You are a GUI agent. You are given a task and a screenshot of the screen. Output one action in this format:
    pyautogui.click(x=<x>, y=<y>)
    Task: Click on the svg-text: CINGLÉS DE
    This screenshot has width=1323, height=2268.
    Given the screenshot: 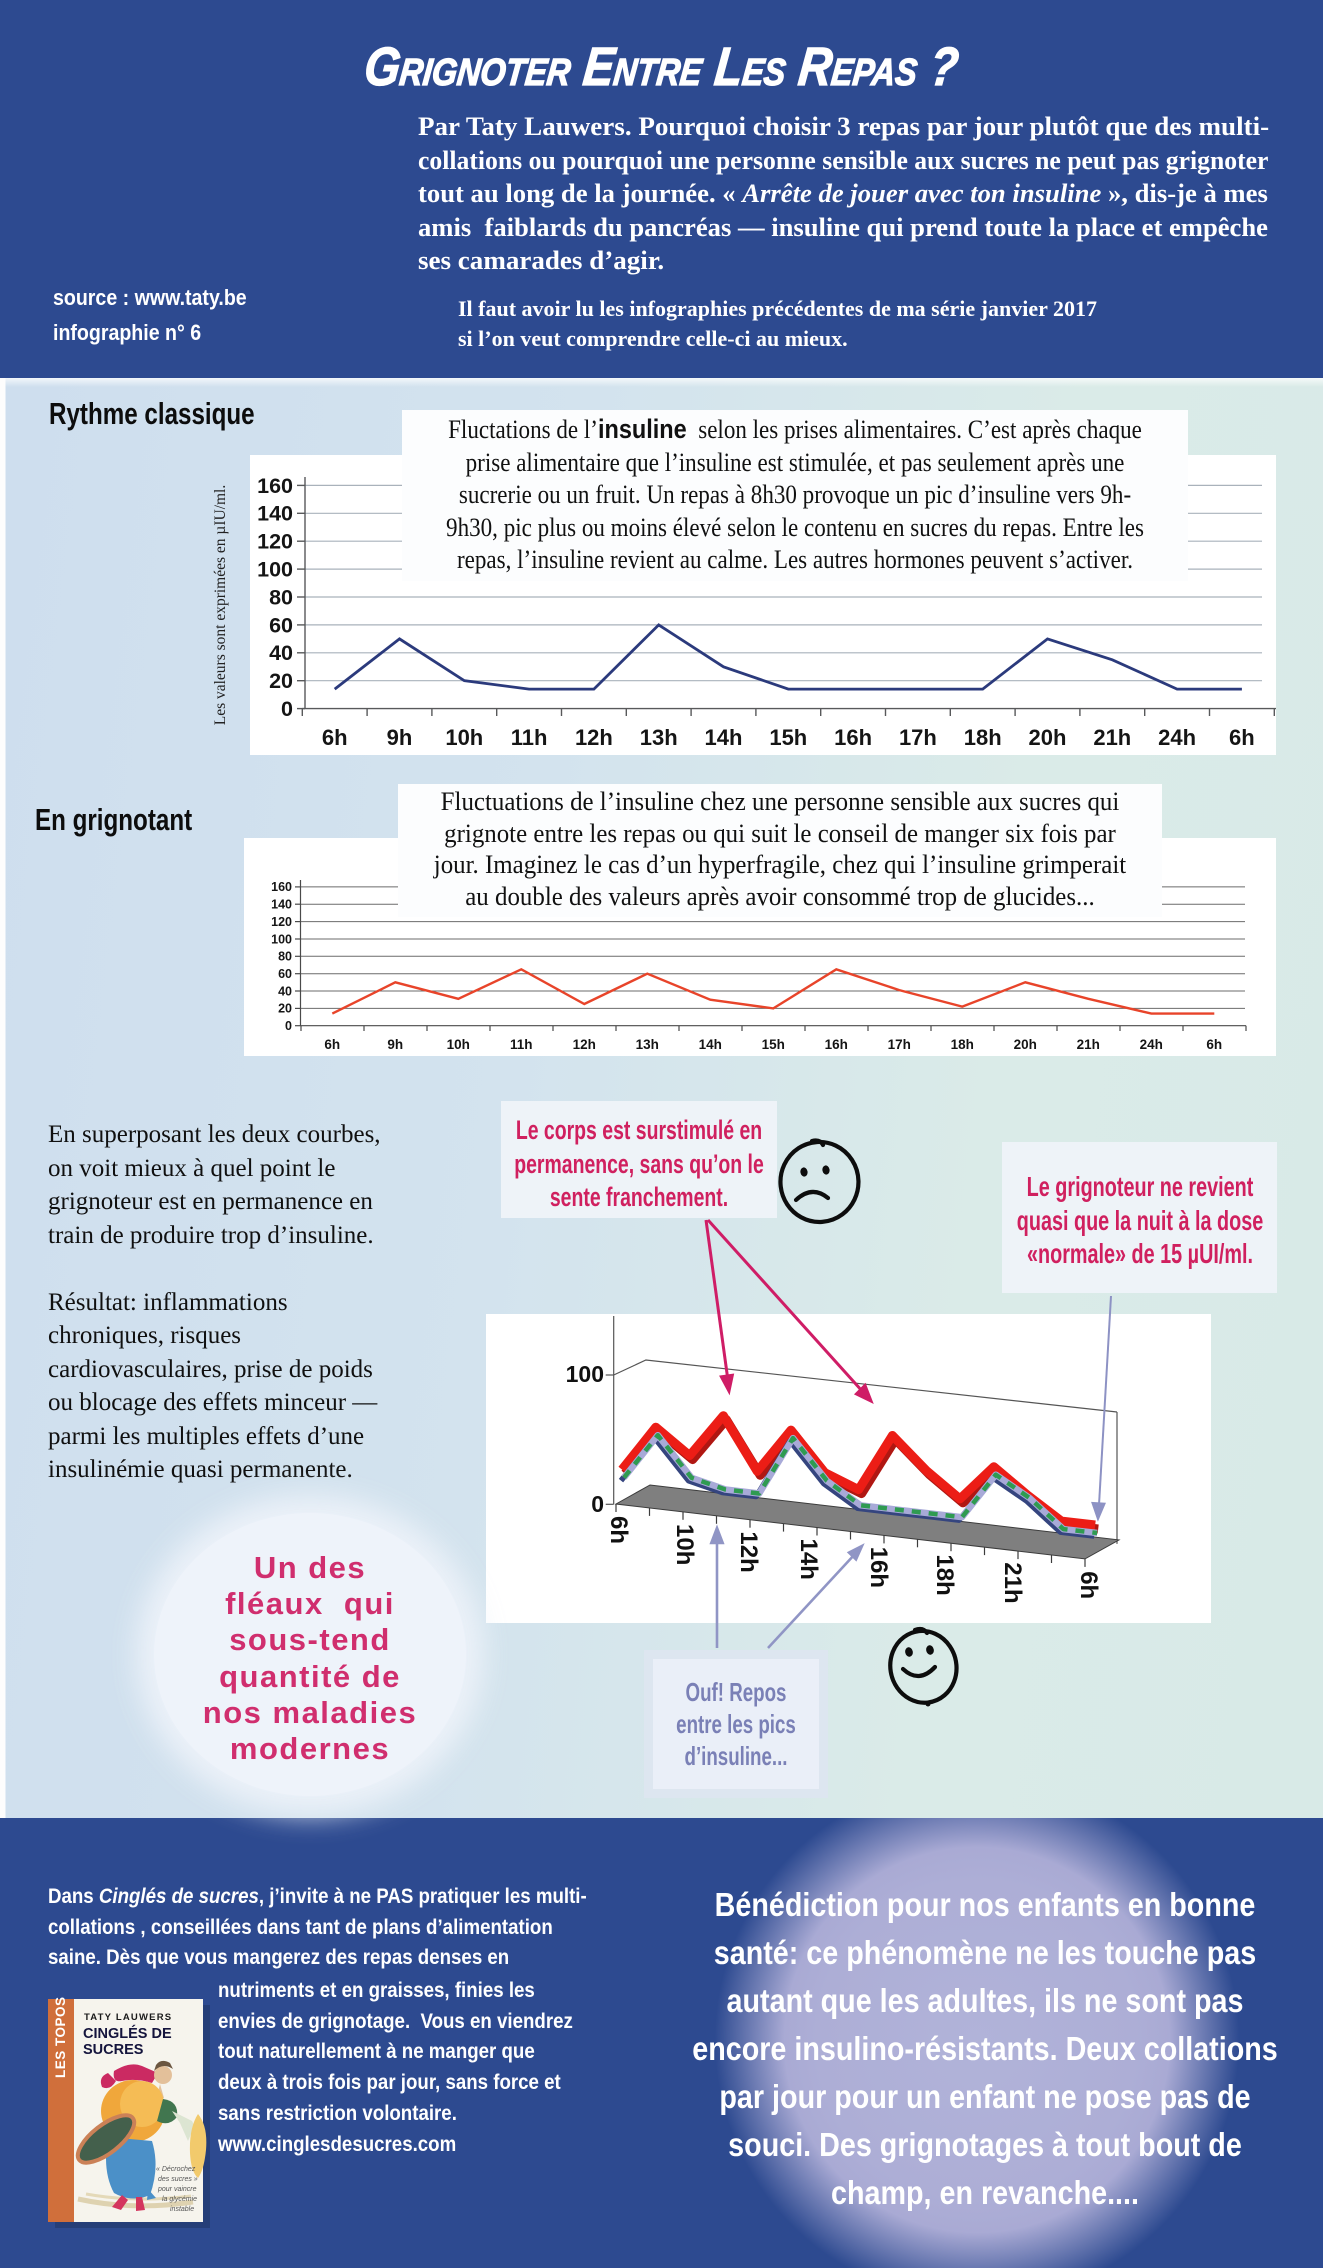 What is the action you would take?
    pyautogui.click(x=127, y=2033)
    